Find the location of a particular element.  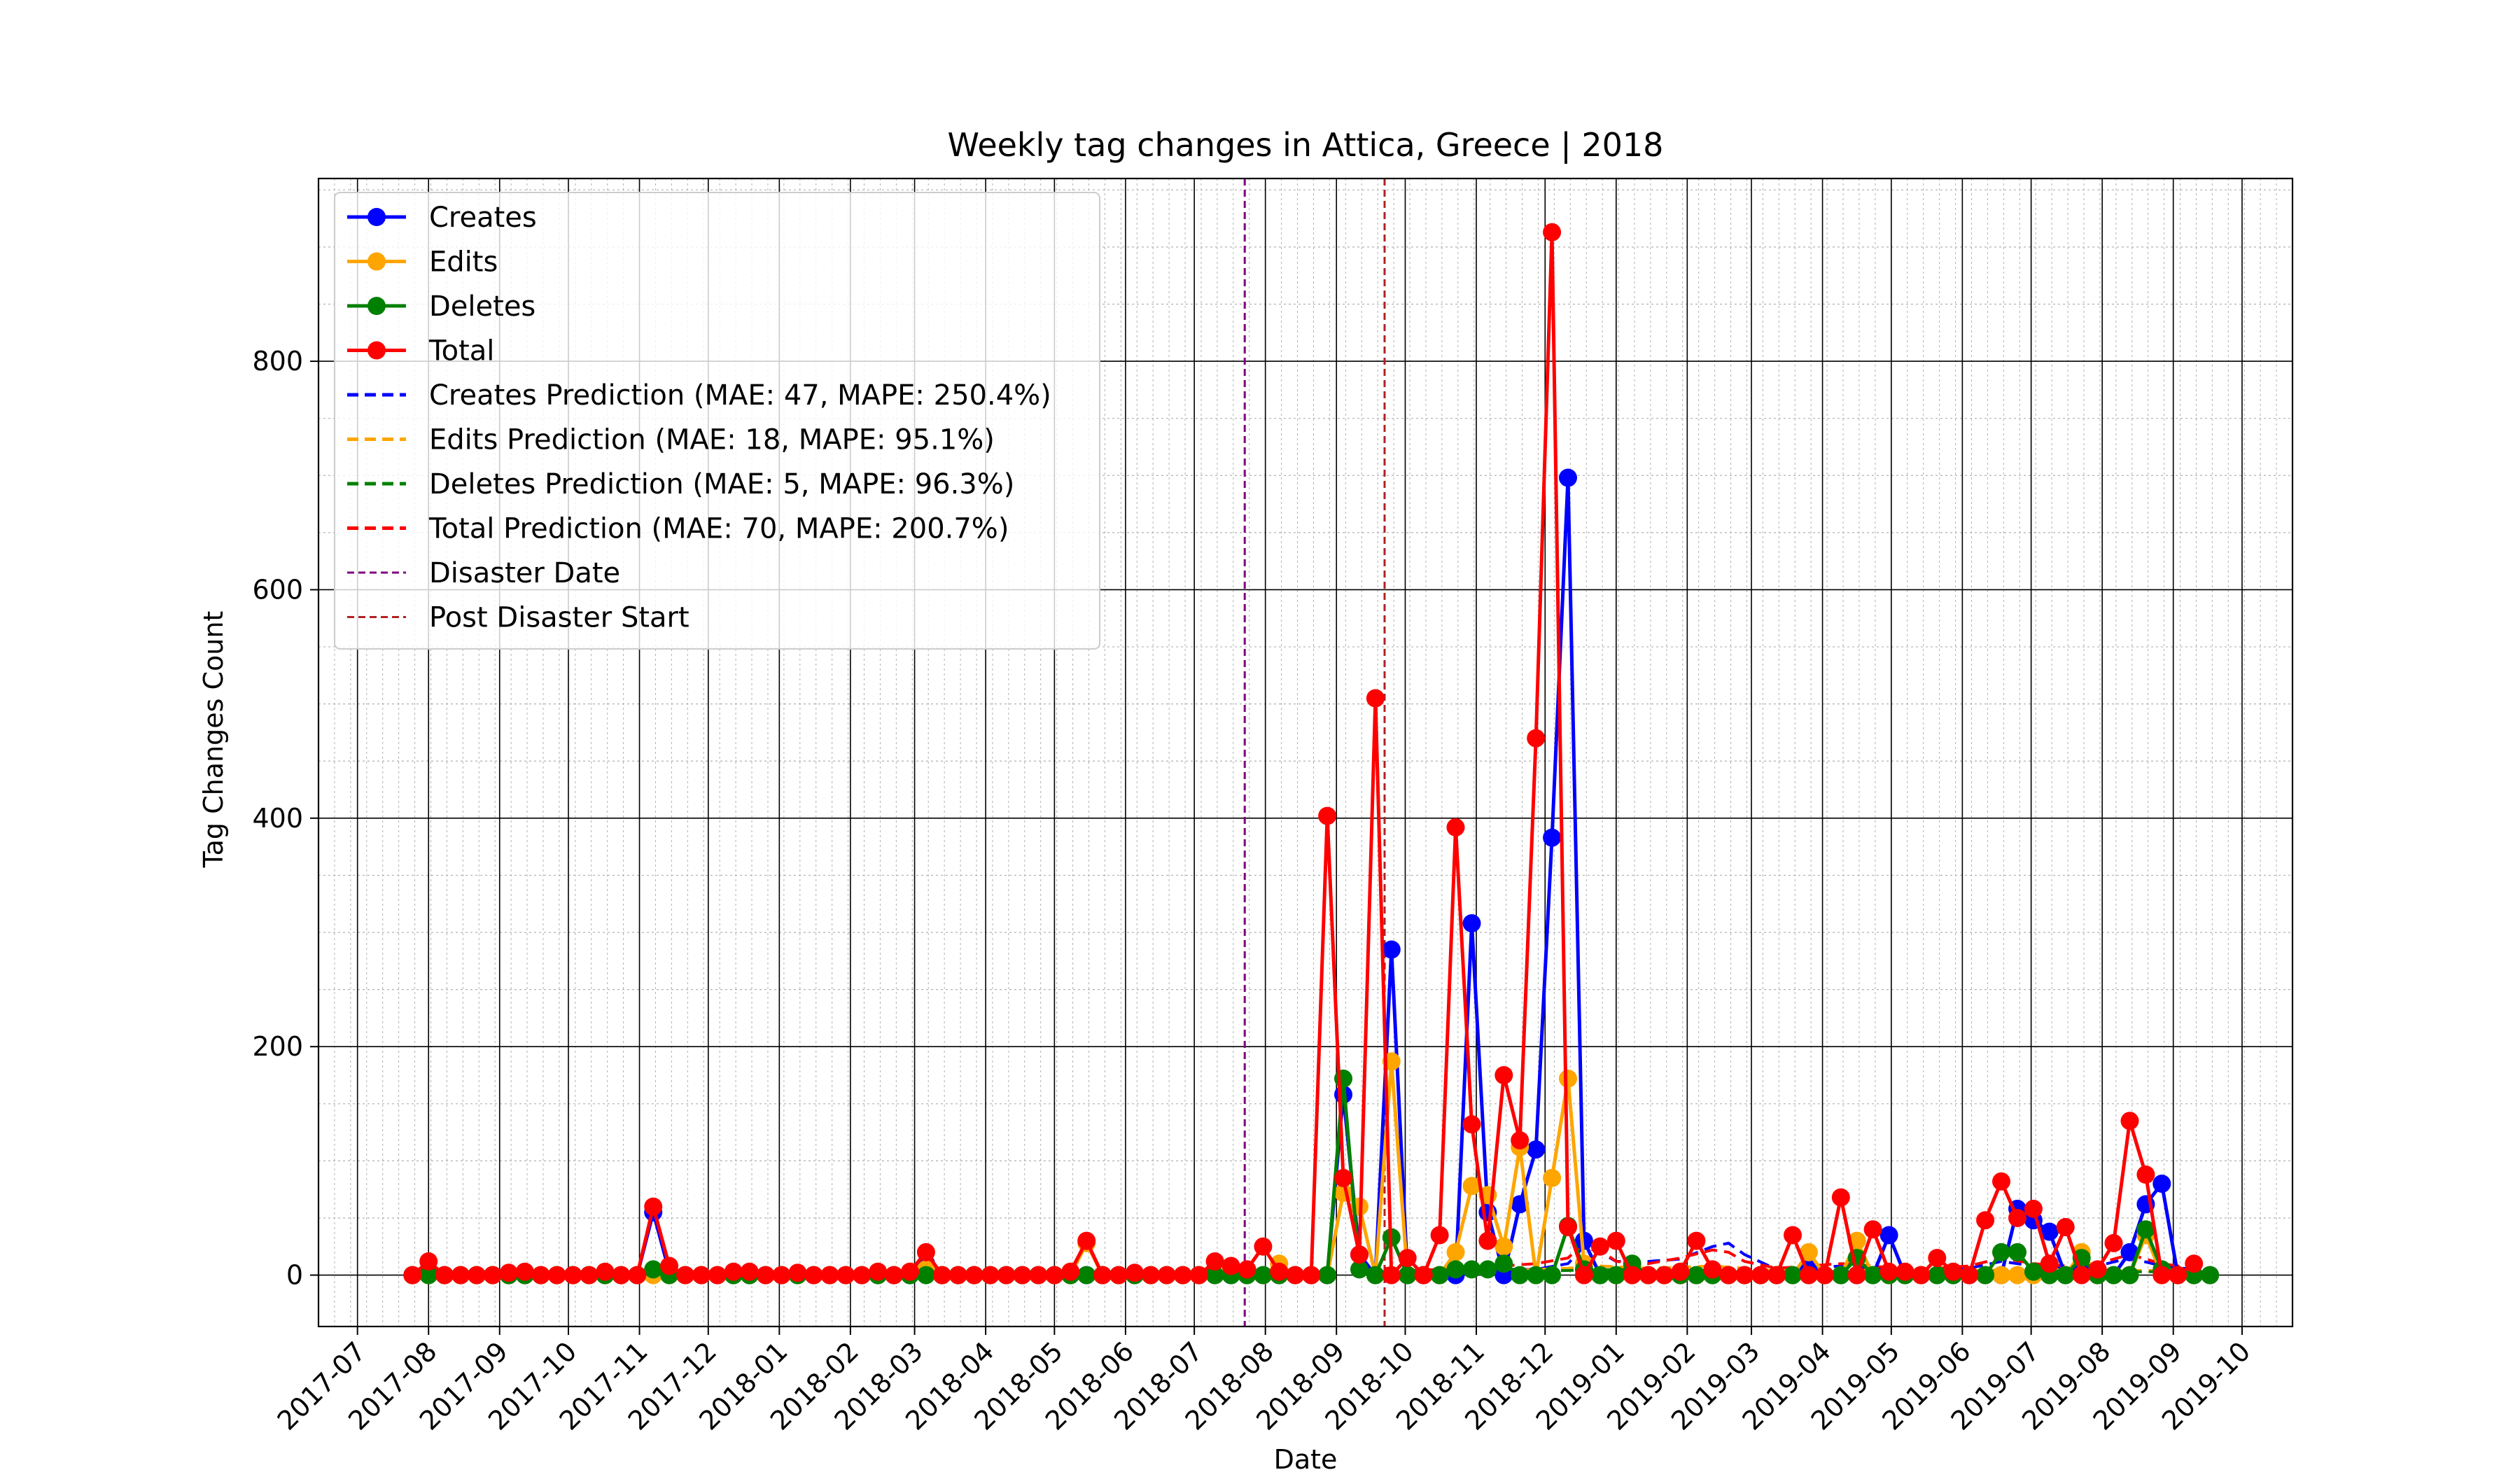

legend-label-deletes: Deletes is located at coordinates (482, 306).